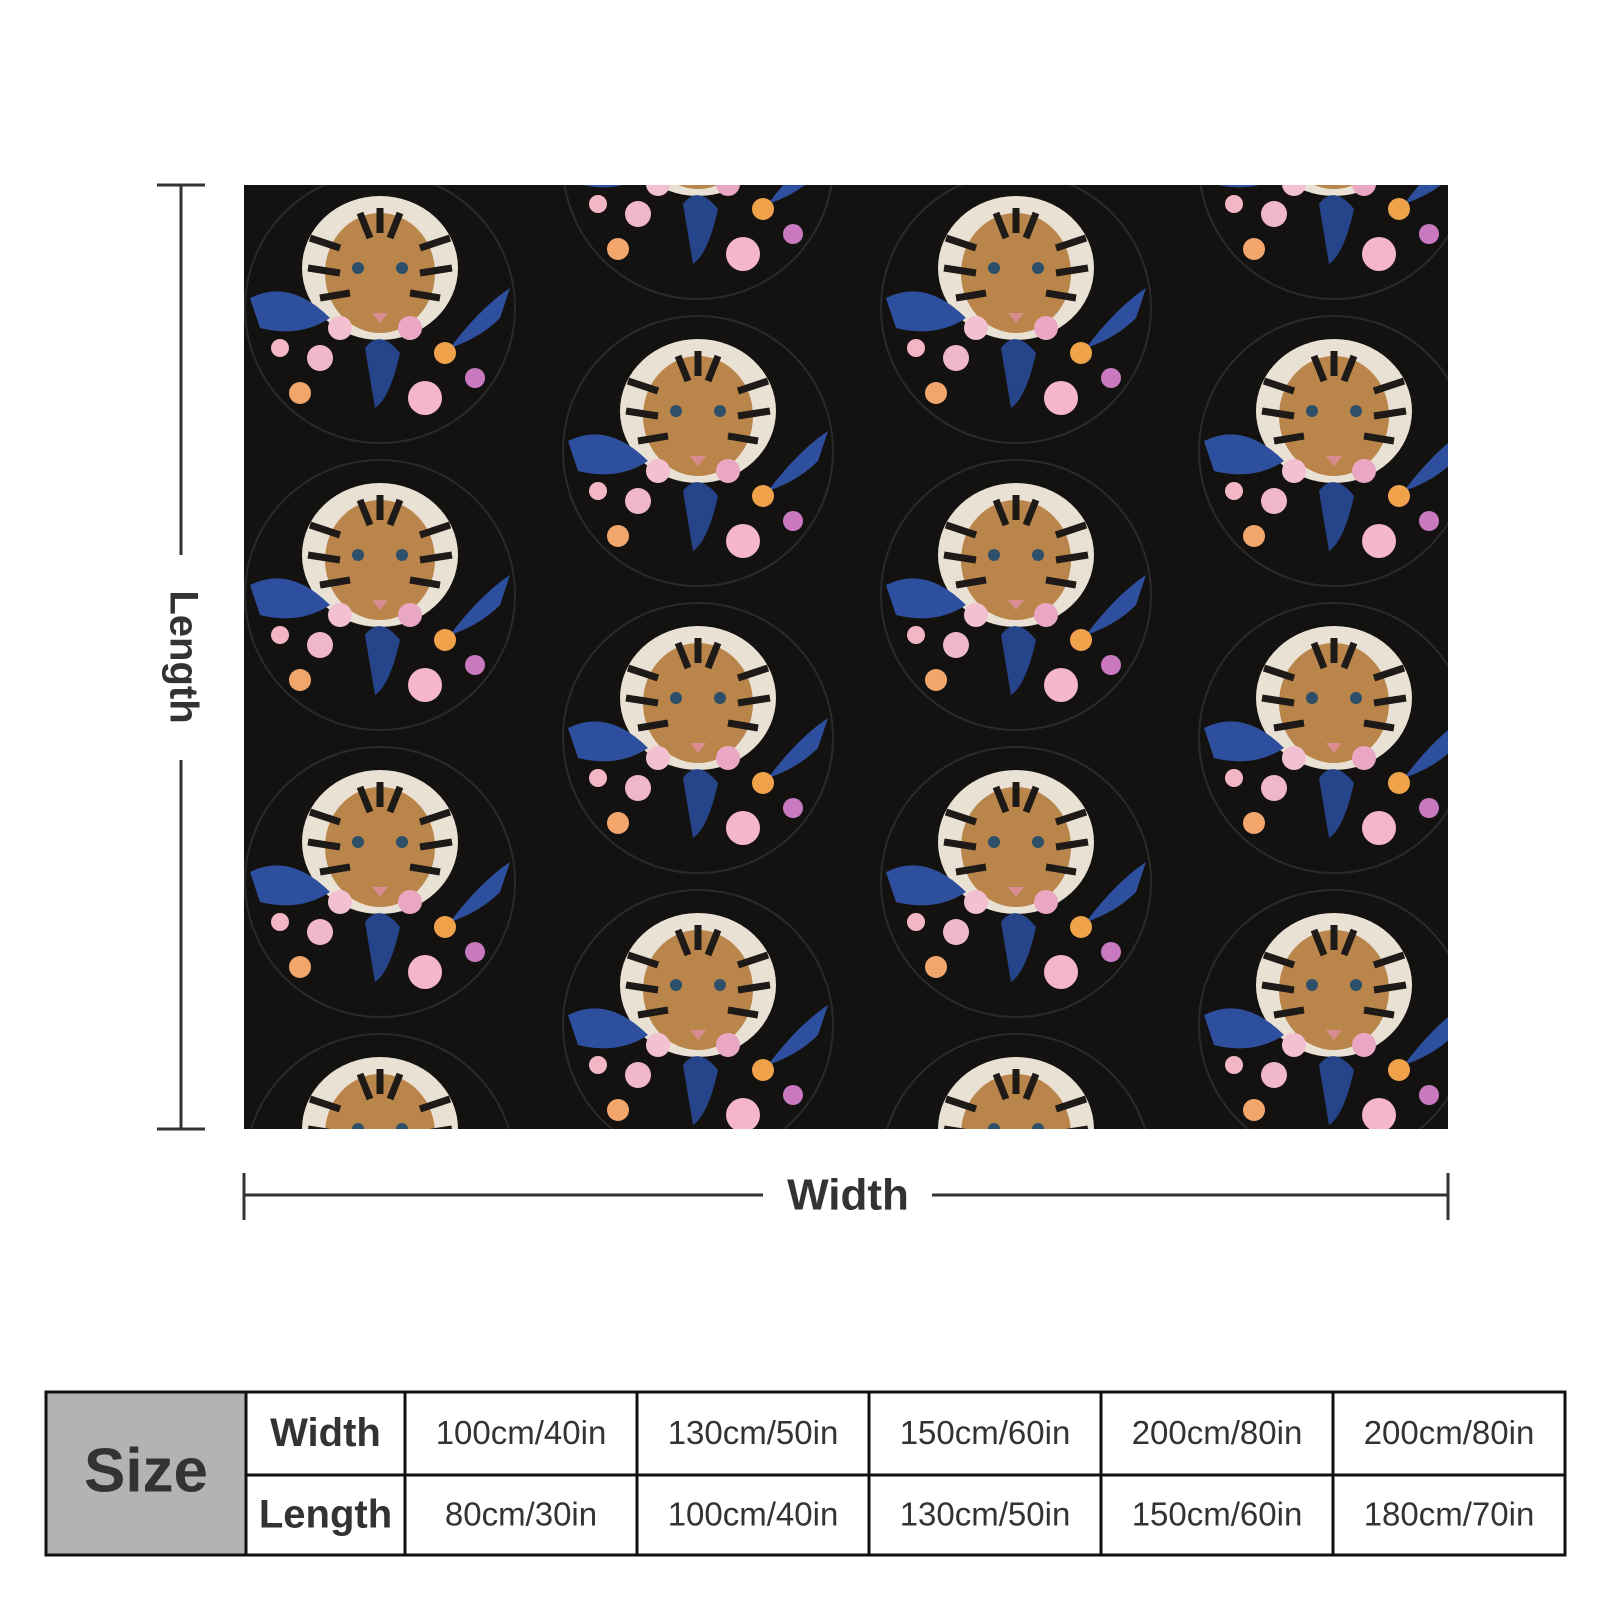 Image resolution: width=1600 pixels, height=1605 pixels. I want to click on row-label-cell, so click(325, 1515).